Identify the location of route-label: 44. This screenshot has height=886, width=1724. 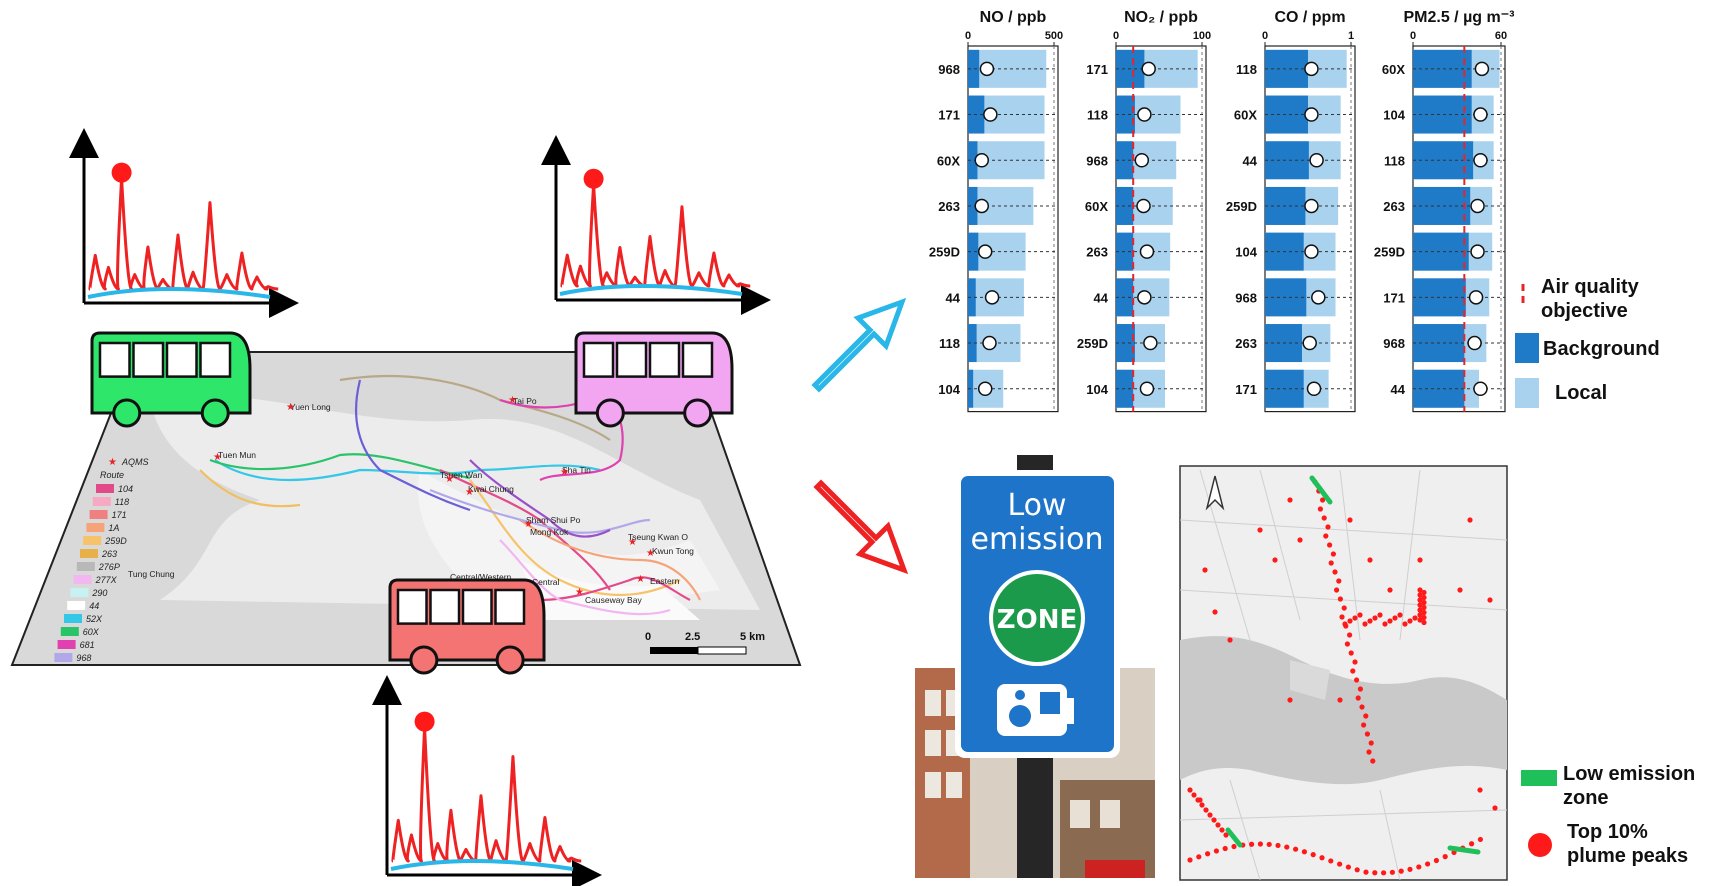
(94, 606).